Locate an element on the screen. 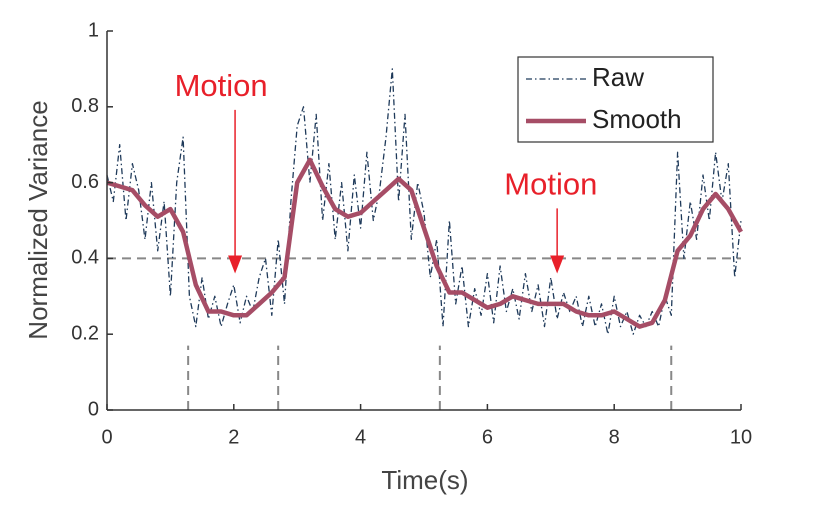 The width and height of the screenshot is (813, 507). y-tick-label: 0.2 is located at coordinates (85, 333).